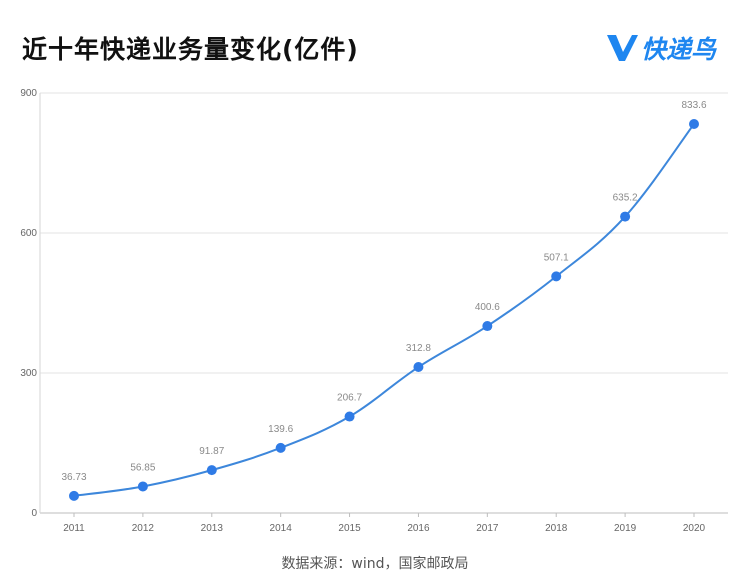  Describe the element at coordinates (693, 105) in the screenshot. I see `data-label: 833.6` at that location.